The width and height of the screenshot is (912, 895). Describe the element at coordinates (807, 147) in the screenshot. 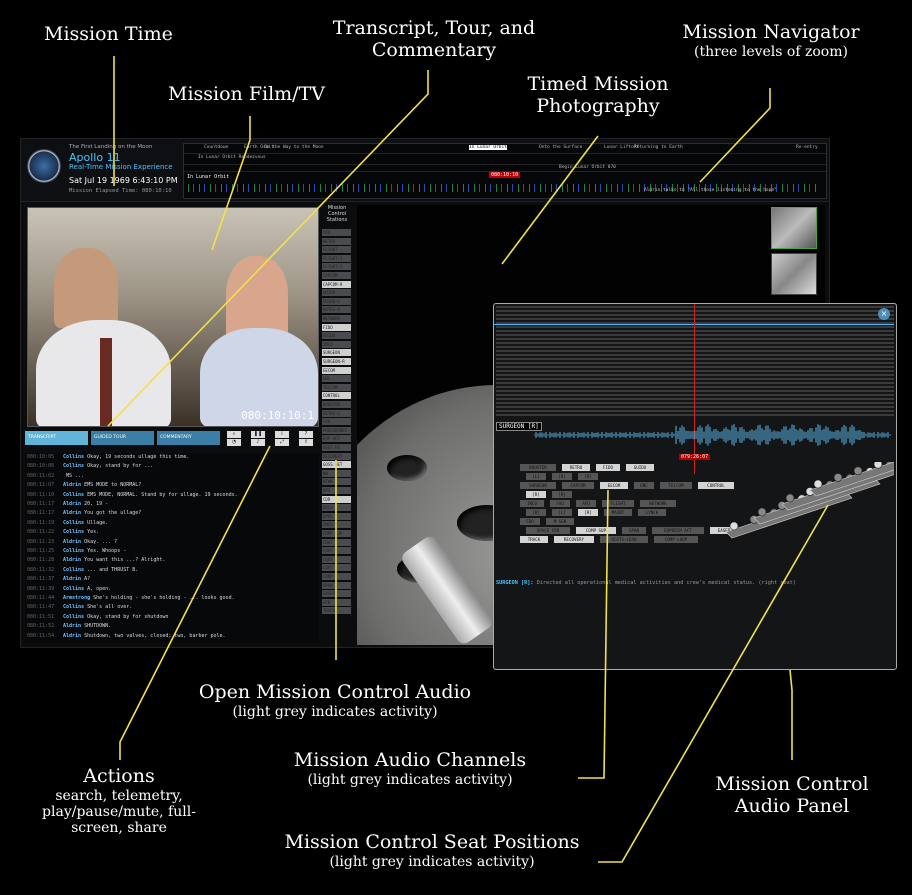

I see `nav-segment: Re-entry` at that location.